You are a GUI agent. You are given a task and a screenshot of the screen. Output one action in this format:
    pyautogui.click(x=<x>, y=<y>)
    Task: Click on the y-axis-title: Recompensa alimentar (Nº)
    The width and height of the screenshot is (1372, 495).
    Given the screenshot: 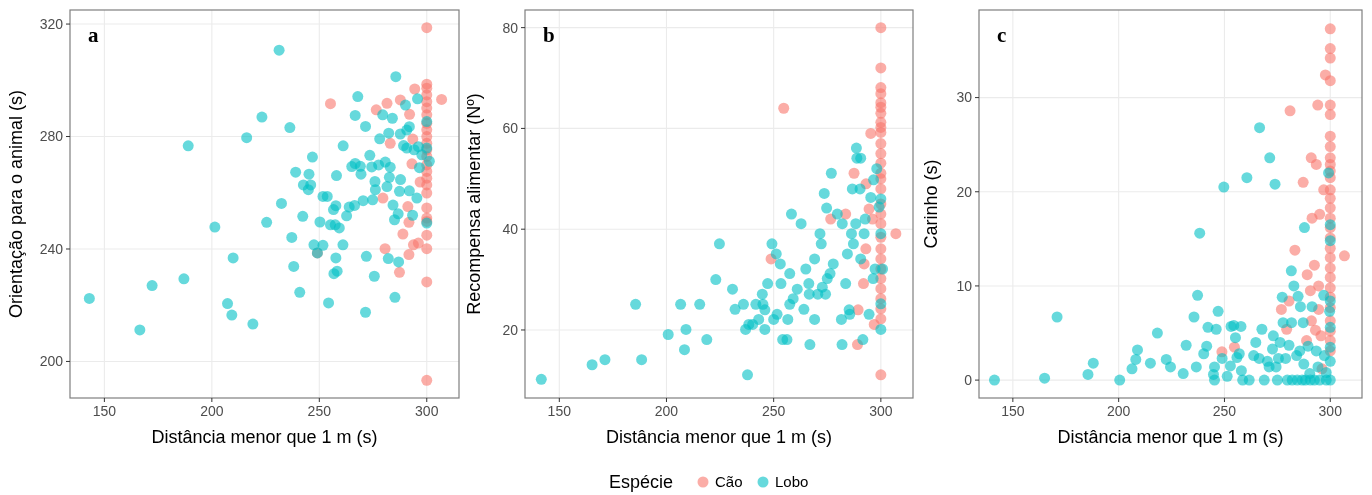 What is the action you would take?
    pyautogui.click(x=474, y=204)
    